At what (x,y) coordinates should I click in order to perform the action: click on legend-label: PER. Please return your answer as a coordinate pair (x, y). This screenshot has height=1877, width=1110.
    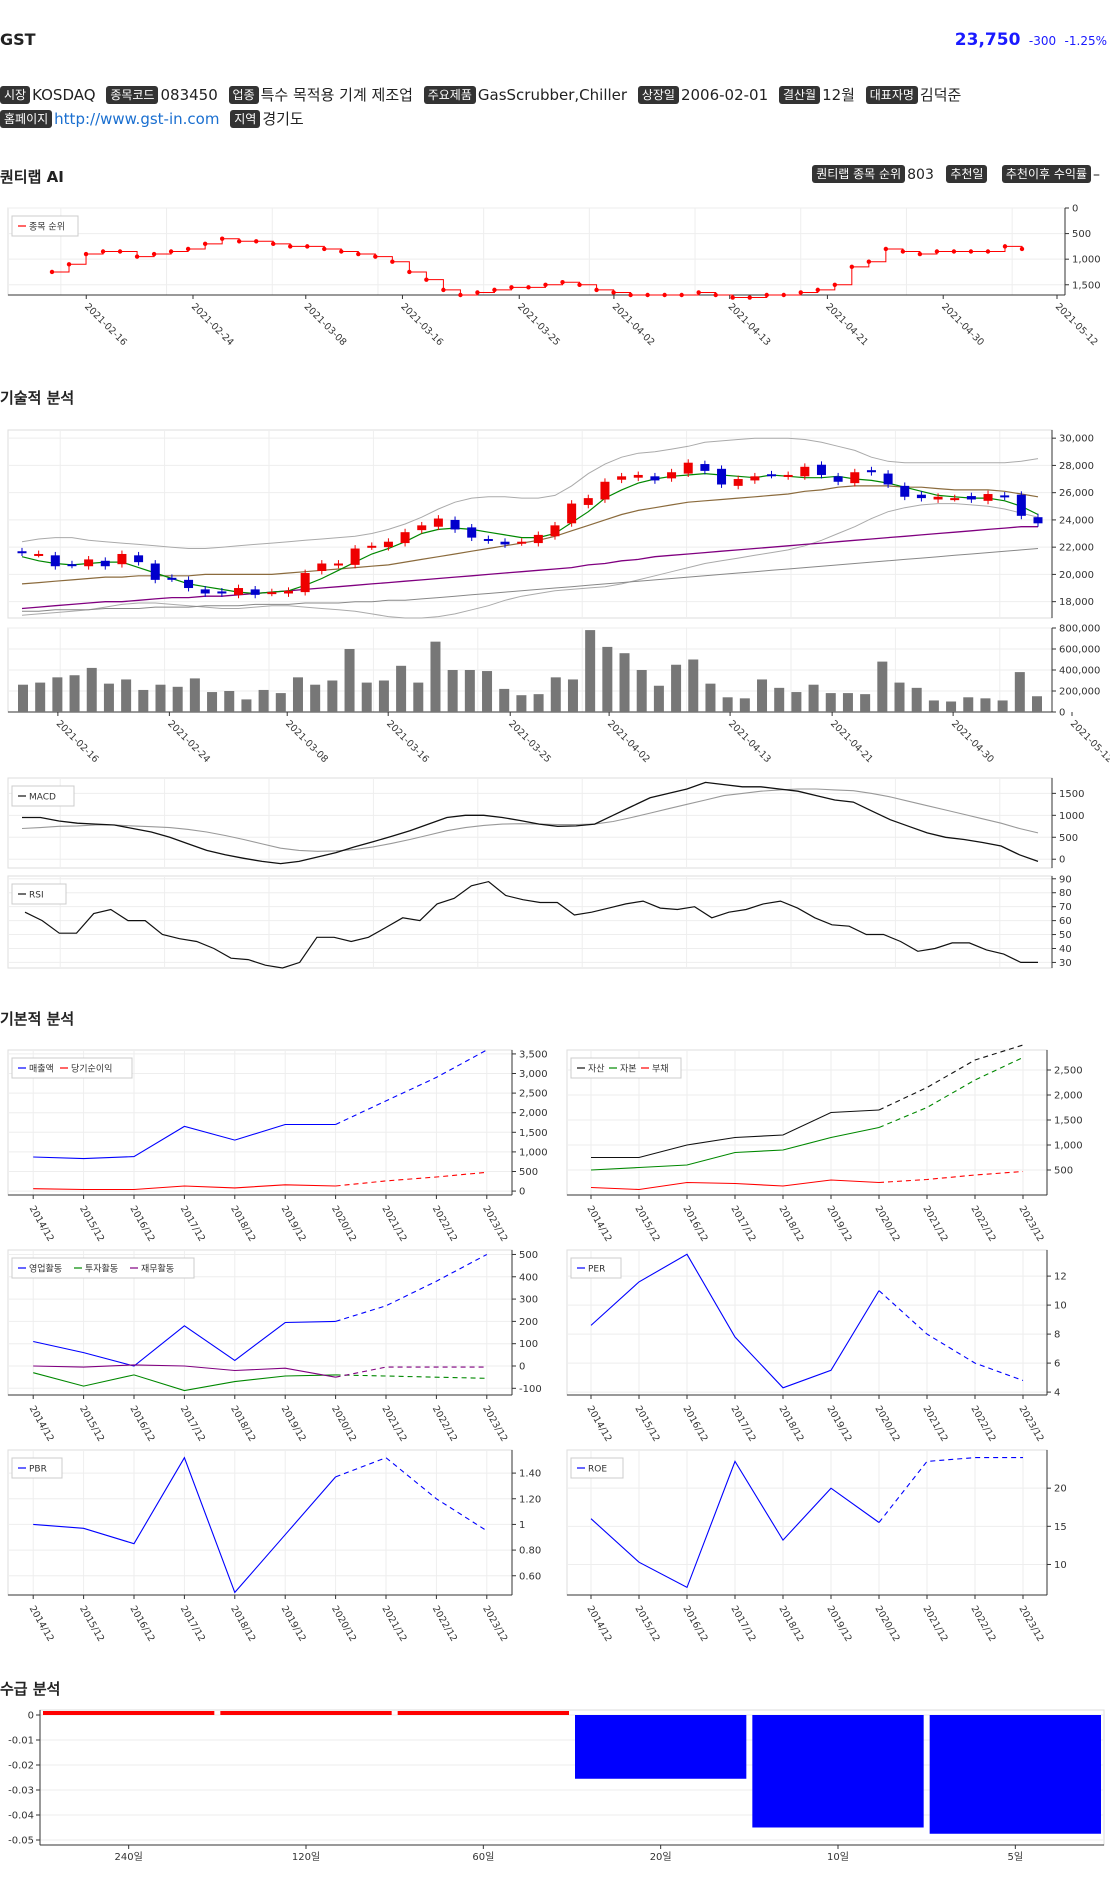
    Looking at the image, I should click on (596, 1270).